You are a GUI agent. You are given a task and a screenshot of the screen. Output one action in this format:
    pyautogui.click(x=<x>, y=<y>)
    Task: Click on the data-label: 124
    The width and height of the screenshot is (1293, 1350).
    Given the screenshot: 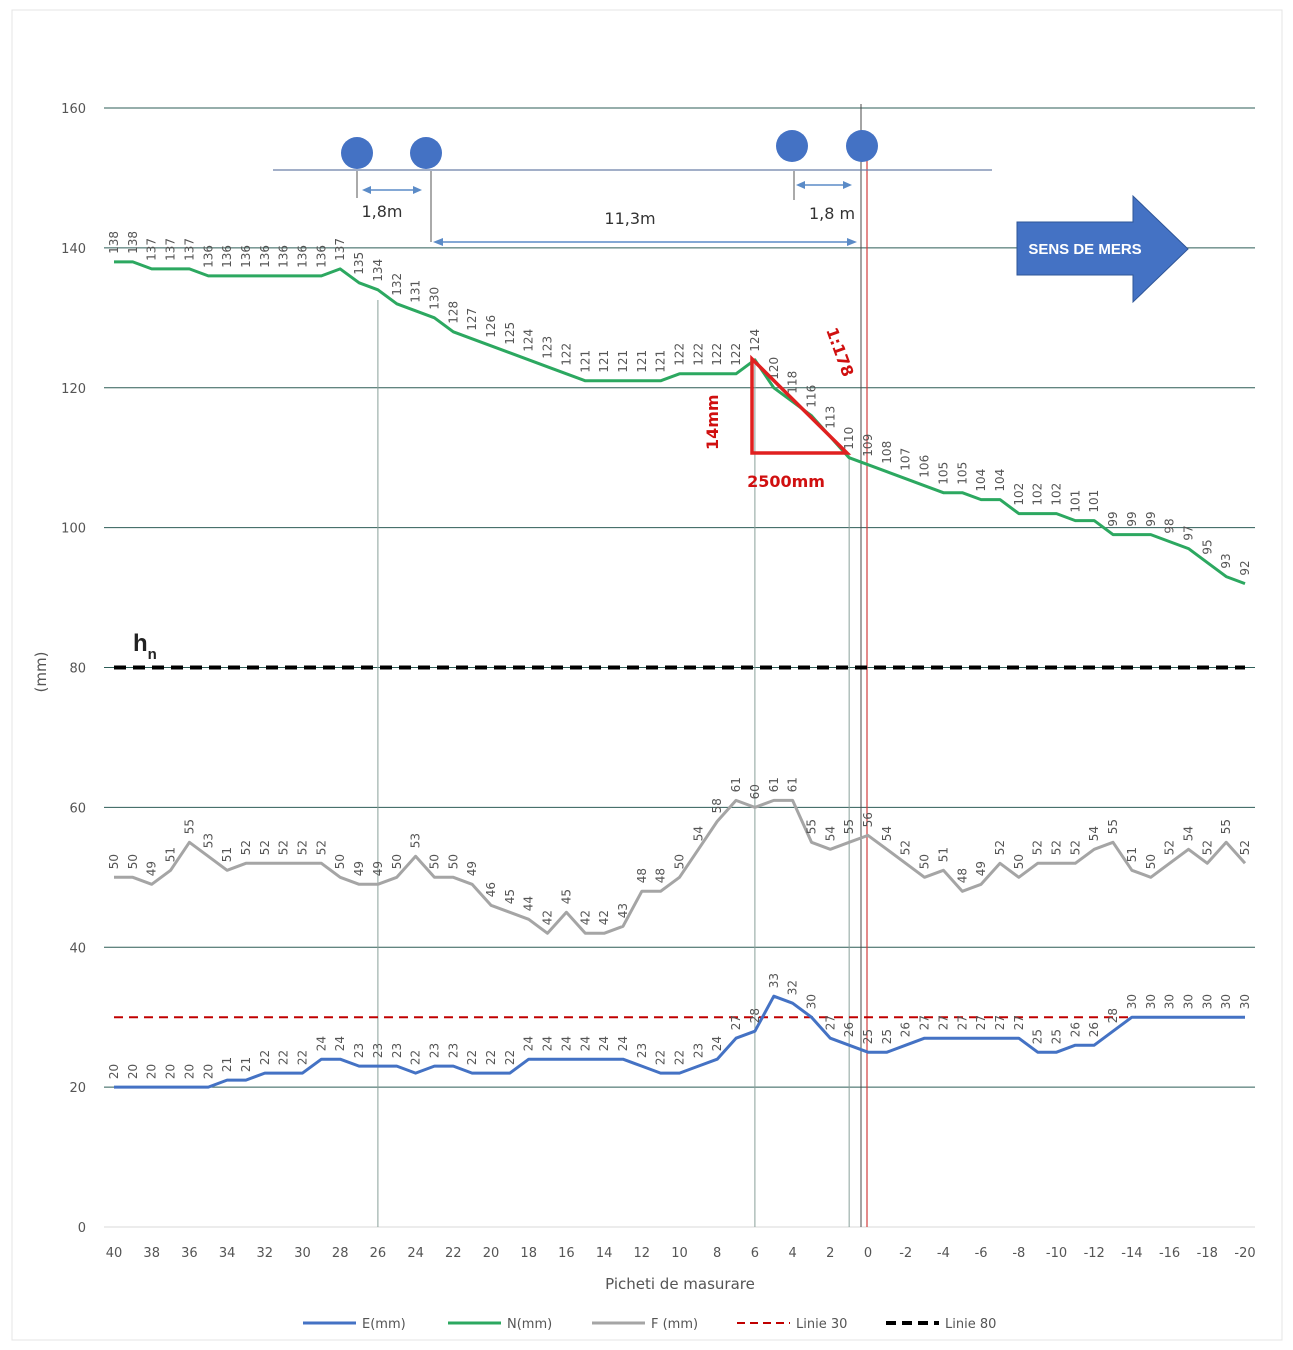 What is the action you would take?
    pyautogui.click(x=755, y=340)
    